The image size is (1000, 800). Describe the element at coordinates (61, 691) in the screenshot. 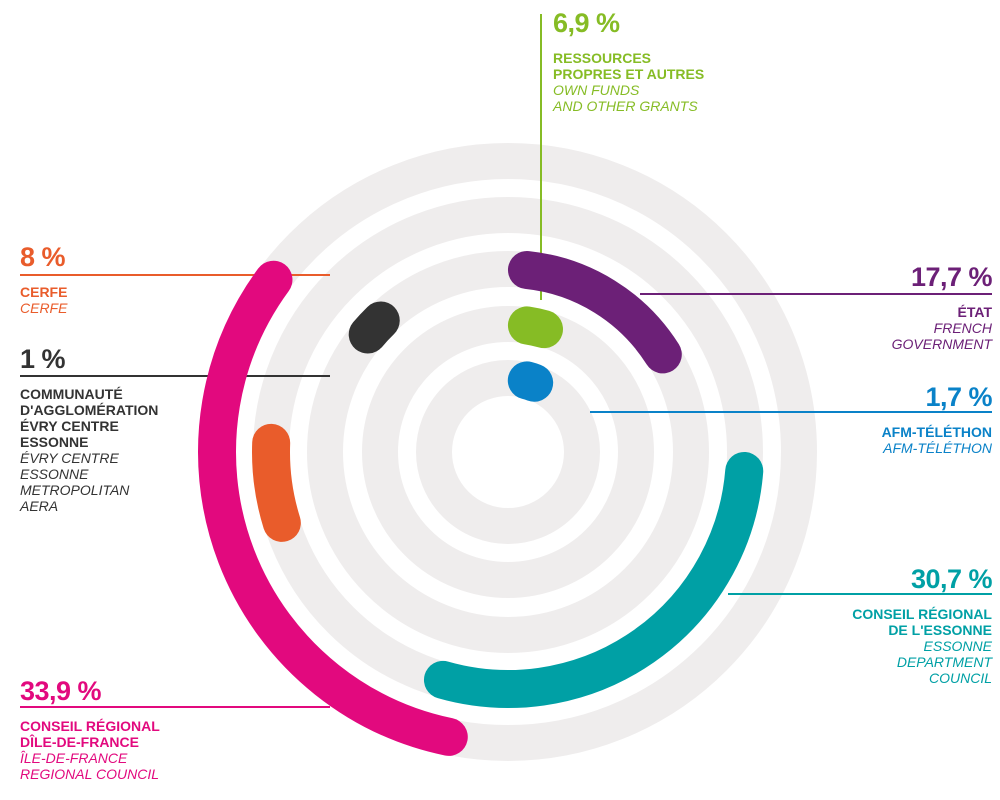

I see `pct-conseil-idf: 33,9 %` at that location.